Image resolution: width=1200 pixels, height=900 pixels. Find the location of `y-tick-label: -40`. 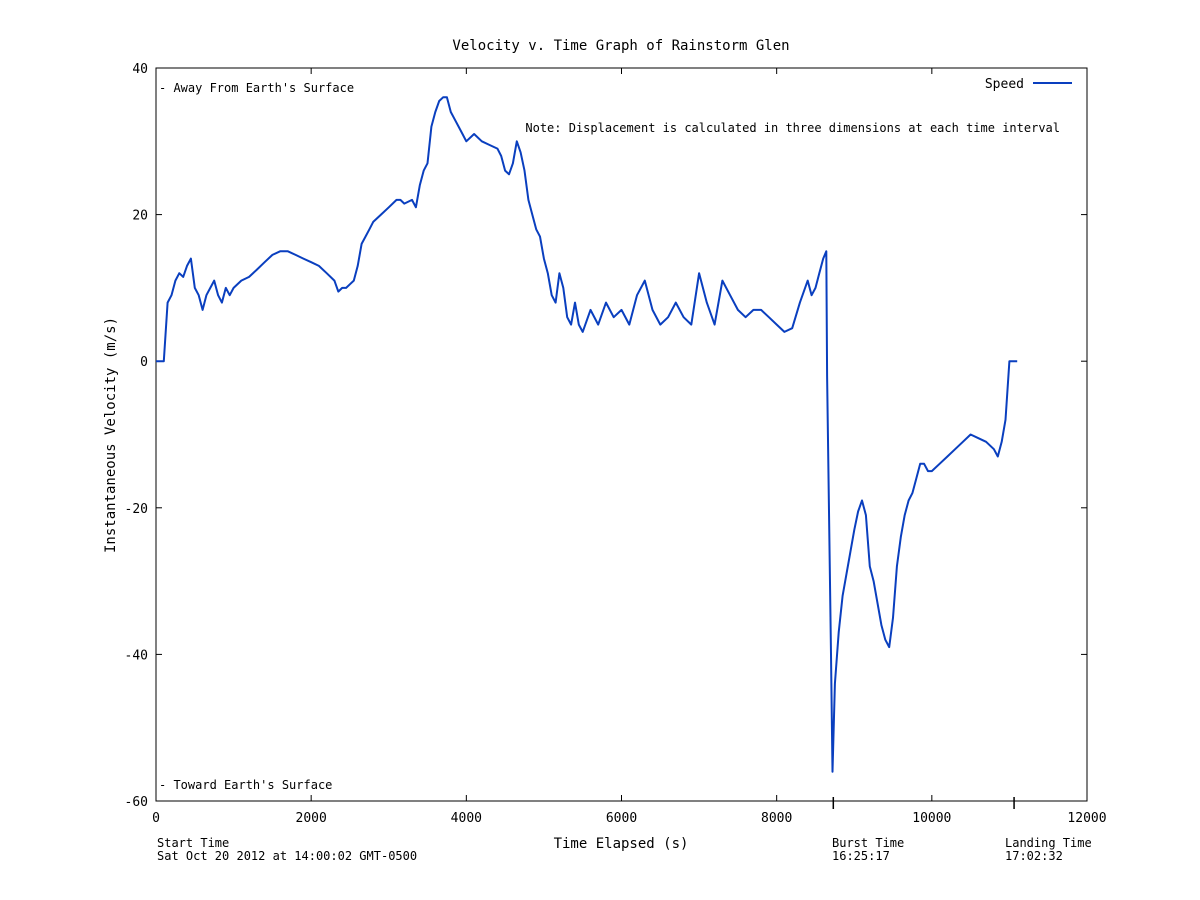

y-tick-label: -40 is located at coordinates (136, 655).